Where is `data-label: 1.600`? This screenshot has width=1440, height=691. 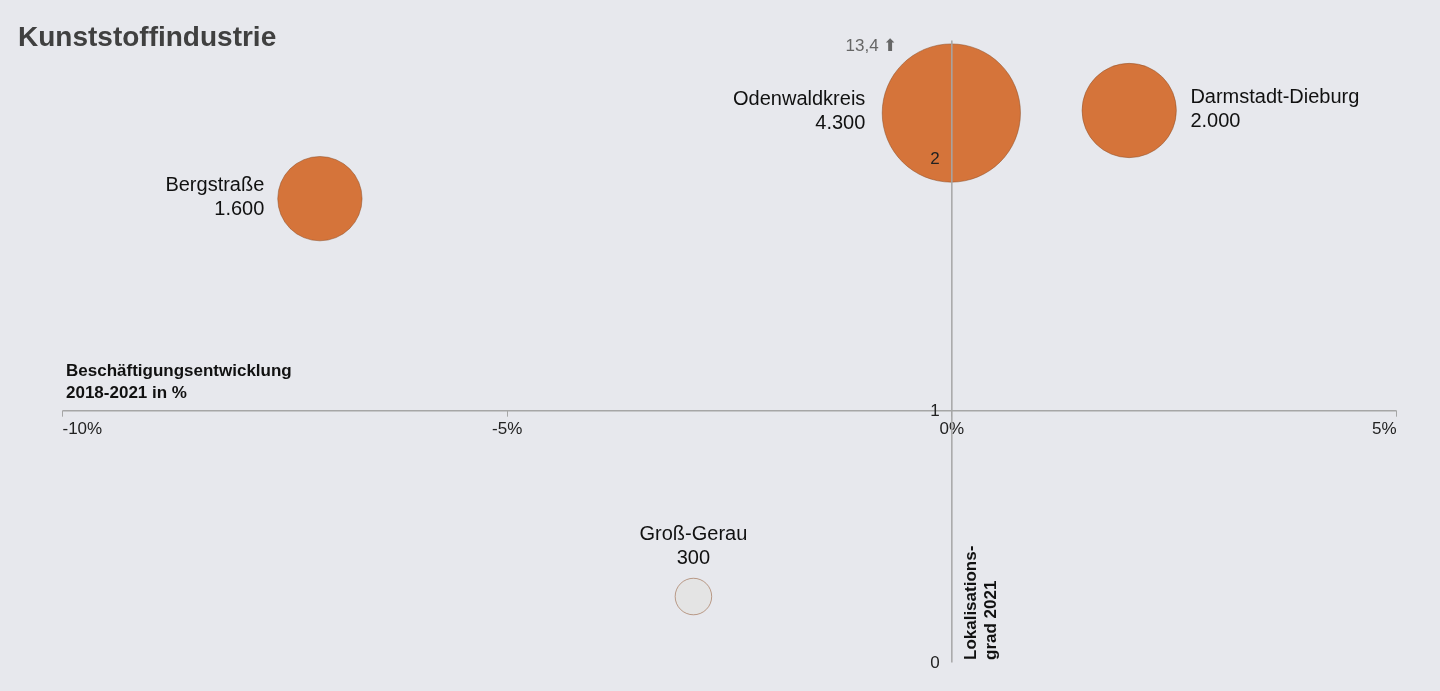 data-label: 1.600 is located at coordinates (239, 207).